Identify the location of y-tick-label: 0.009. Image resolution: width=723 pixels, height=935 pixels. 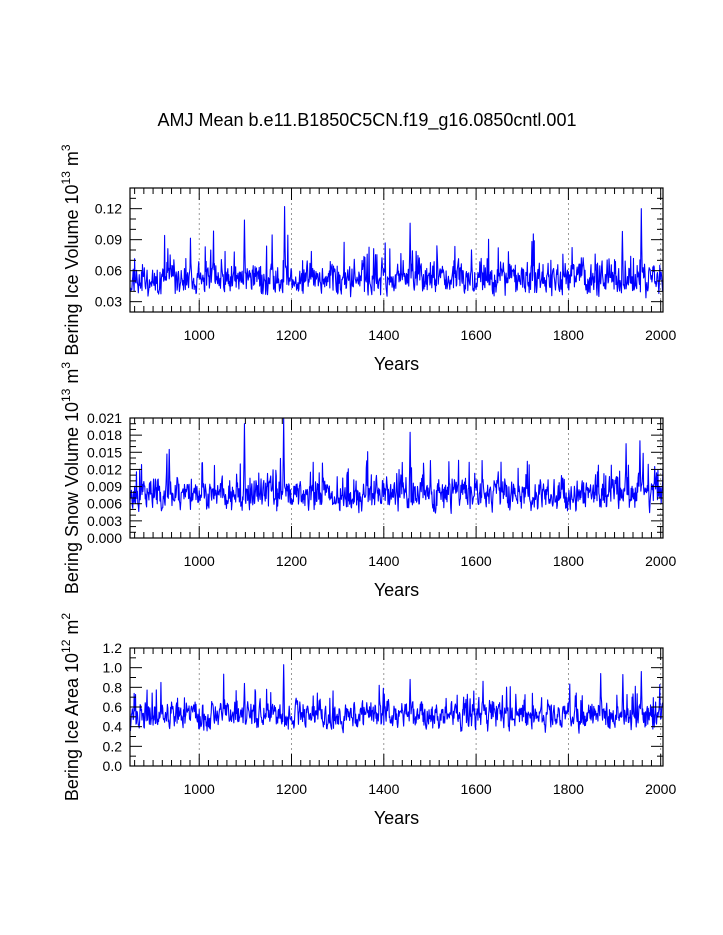
(104, 487).